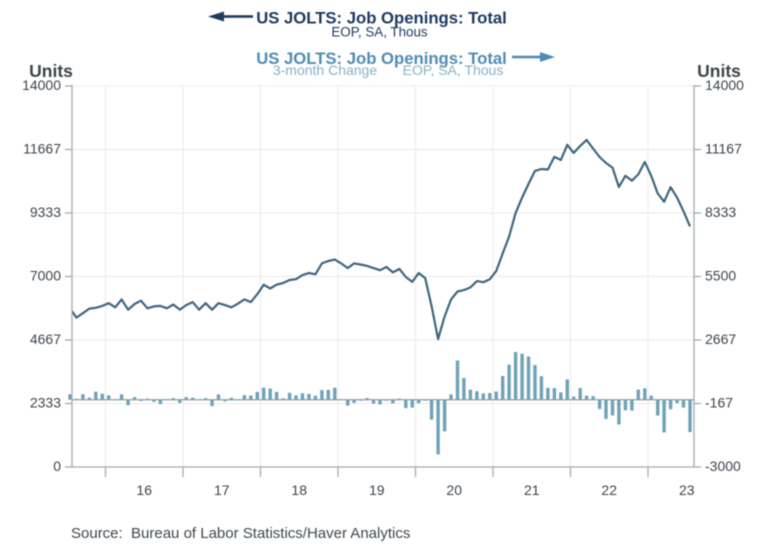 The height and width of the screenshot is (556, 768). What do you see at coordinates (299, 490) in the screenshot?
I see `svg-text: 18` at bounding box center [299, 490].